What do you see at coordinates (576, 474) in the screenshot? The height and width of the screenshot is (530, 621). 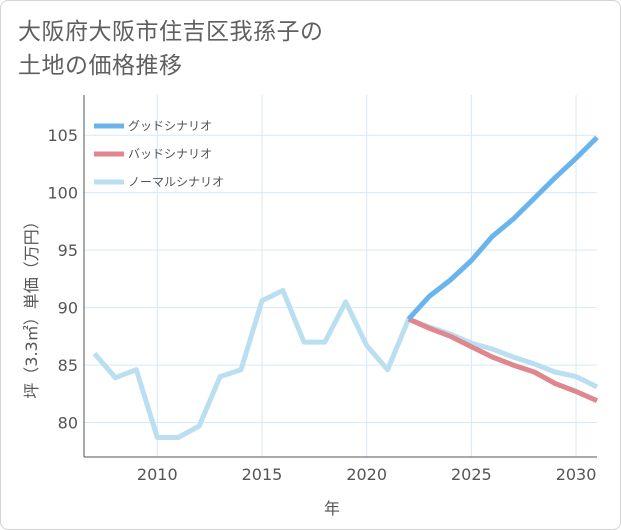 I see `x-tick-label: 2030` at bounding box center [576, 474].